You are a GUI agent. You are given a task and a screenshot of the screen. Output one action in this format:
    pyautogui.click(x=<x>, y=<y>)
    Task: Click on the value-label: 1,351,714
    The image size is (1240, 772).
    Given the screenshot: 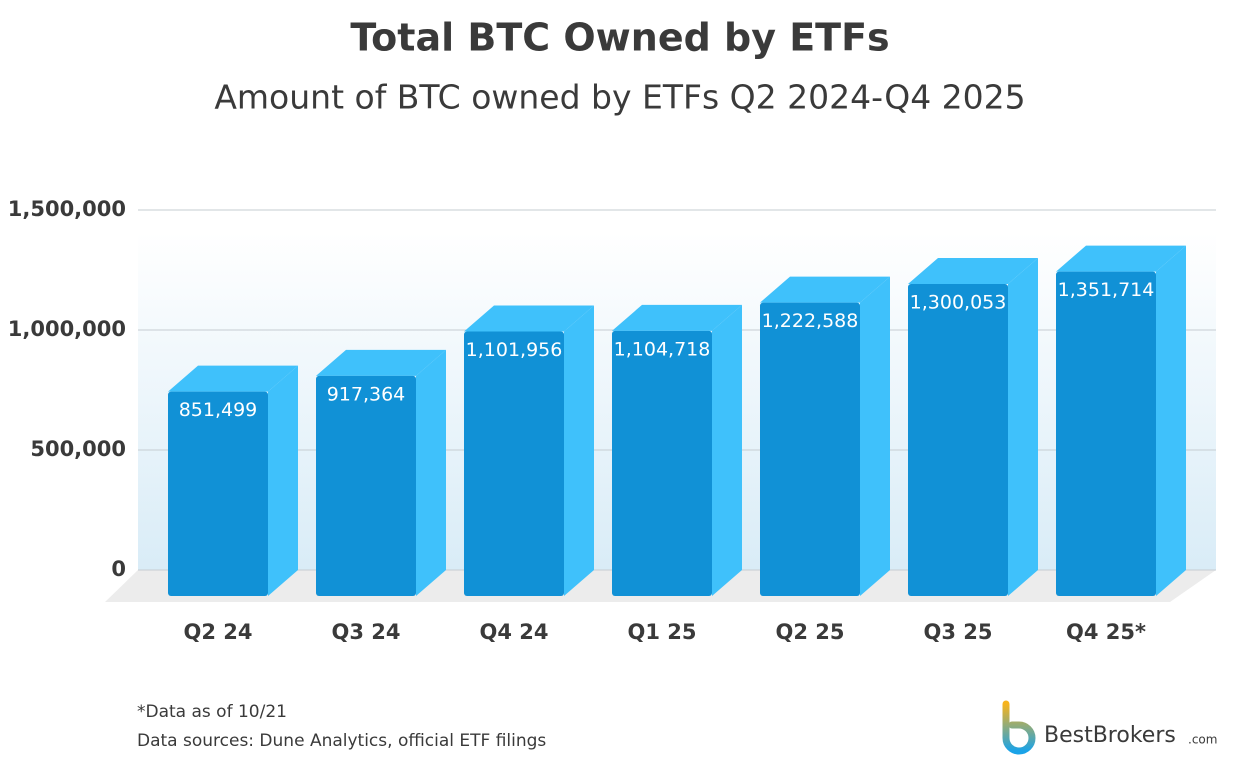 What is the action you would take?
    pyautogui.click(x=1106, y=290)
    